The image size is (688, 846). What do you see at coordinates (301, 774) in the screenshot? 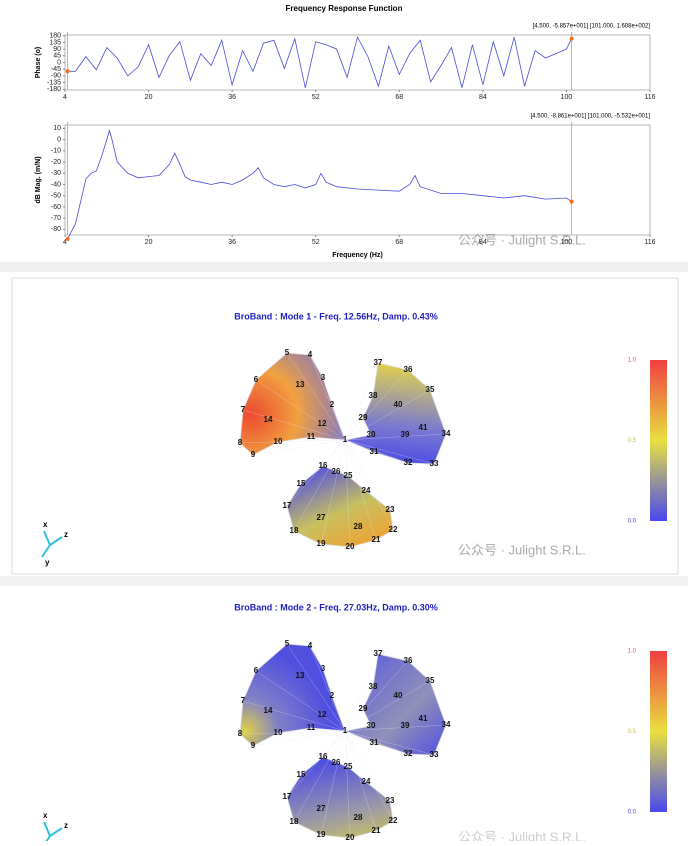
I see `node-label: 15` at bounding box center [301, 774].